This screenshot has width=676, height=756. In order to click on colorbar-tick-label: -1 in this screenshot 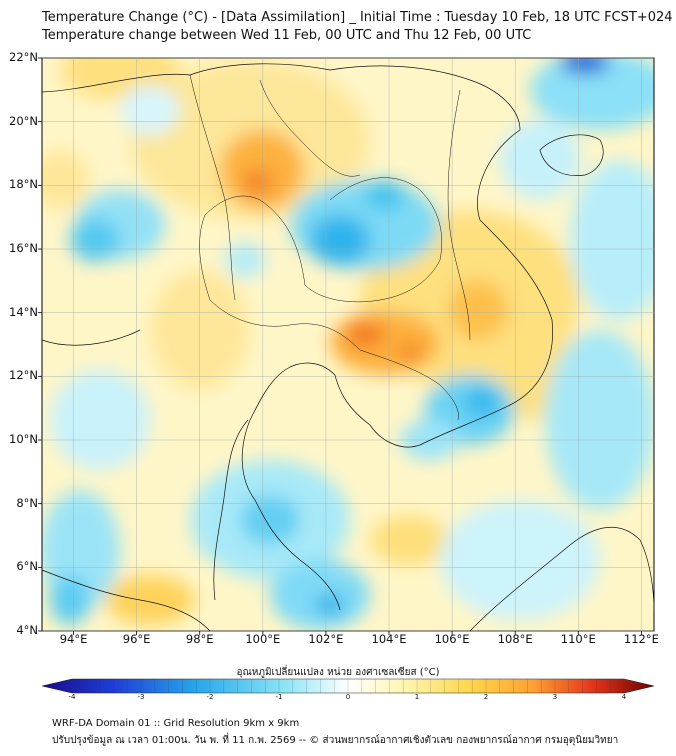, I will do `click(279, 697)`.